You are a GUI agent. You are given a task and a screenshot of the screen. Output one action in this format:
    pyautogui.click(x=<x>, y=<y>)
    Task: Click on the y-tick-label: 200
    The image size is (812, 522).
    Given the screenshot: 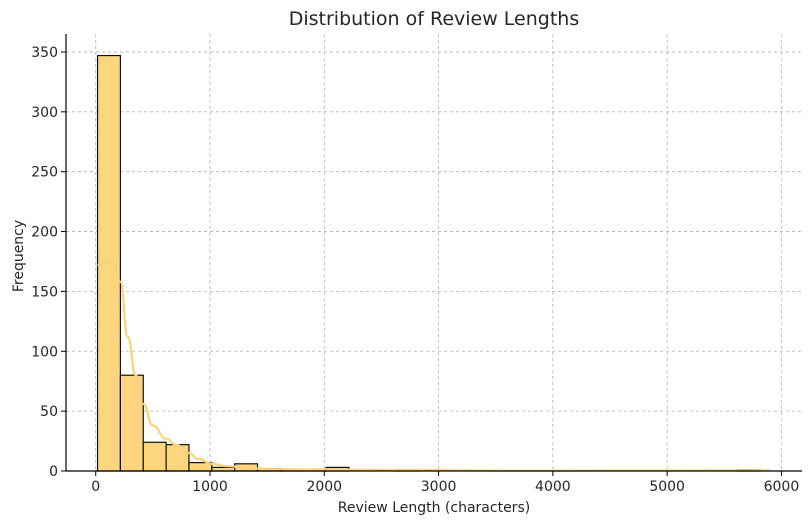 What is the action you would take?
    pyautogui.click(x=44, y=233)
    